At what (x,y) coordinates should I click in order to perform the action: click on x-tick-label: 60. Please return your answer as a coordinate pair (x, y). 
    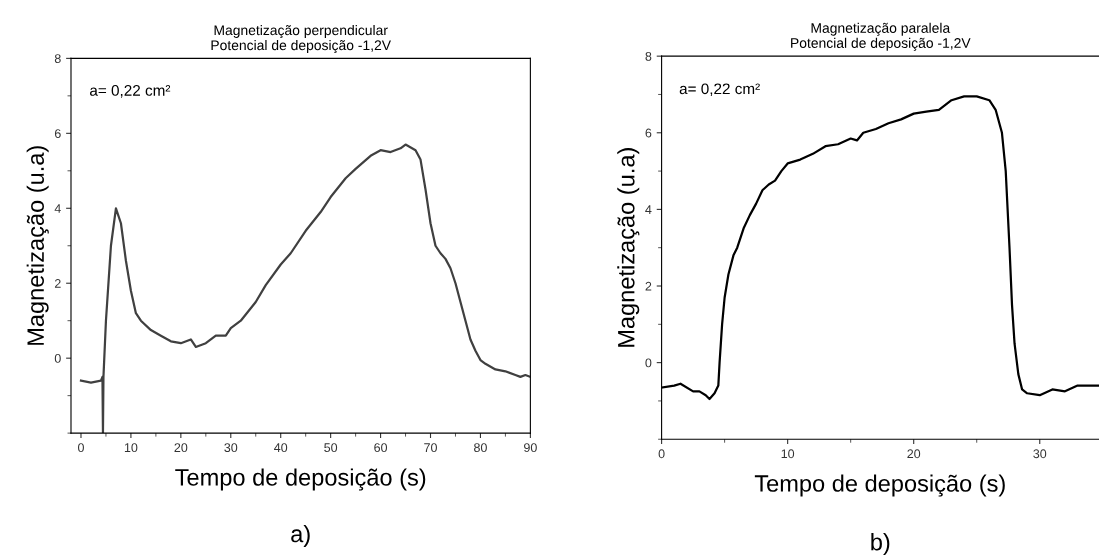
    Looking at the image, I should click on (381, 448).